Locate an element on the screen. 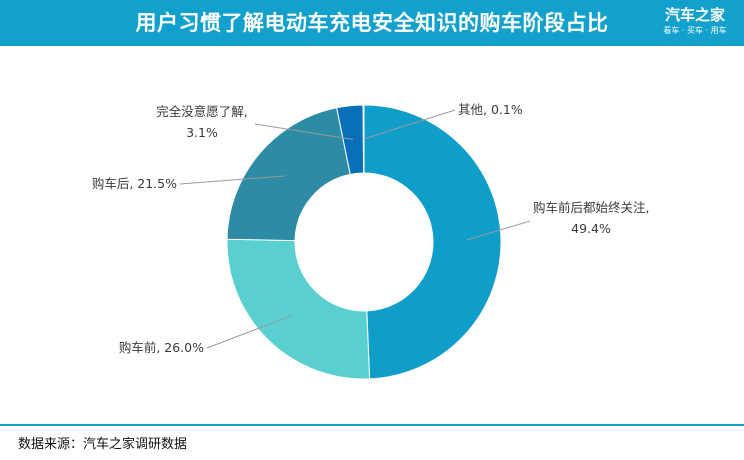  data-label-value-1: 49.4% is located at coordinates (591, 228).